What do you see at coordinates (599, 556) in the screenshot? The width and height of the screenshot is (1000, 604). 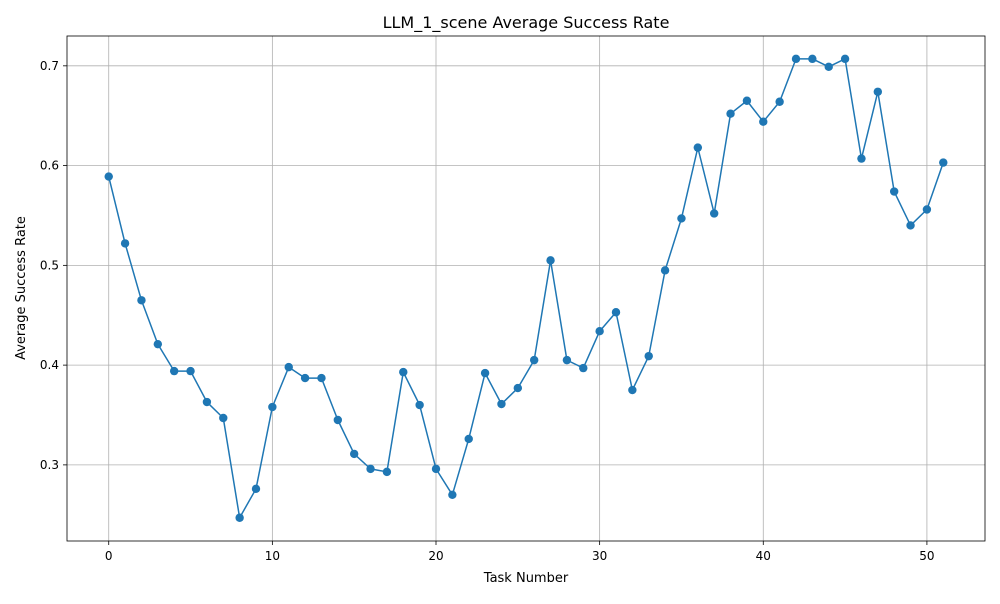 I see `x-tick-label: 30` at bounding box center [599, 556].